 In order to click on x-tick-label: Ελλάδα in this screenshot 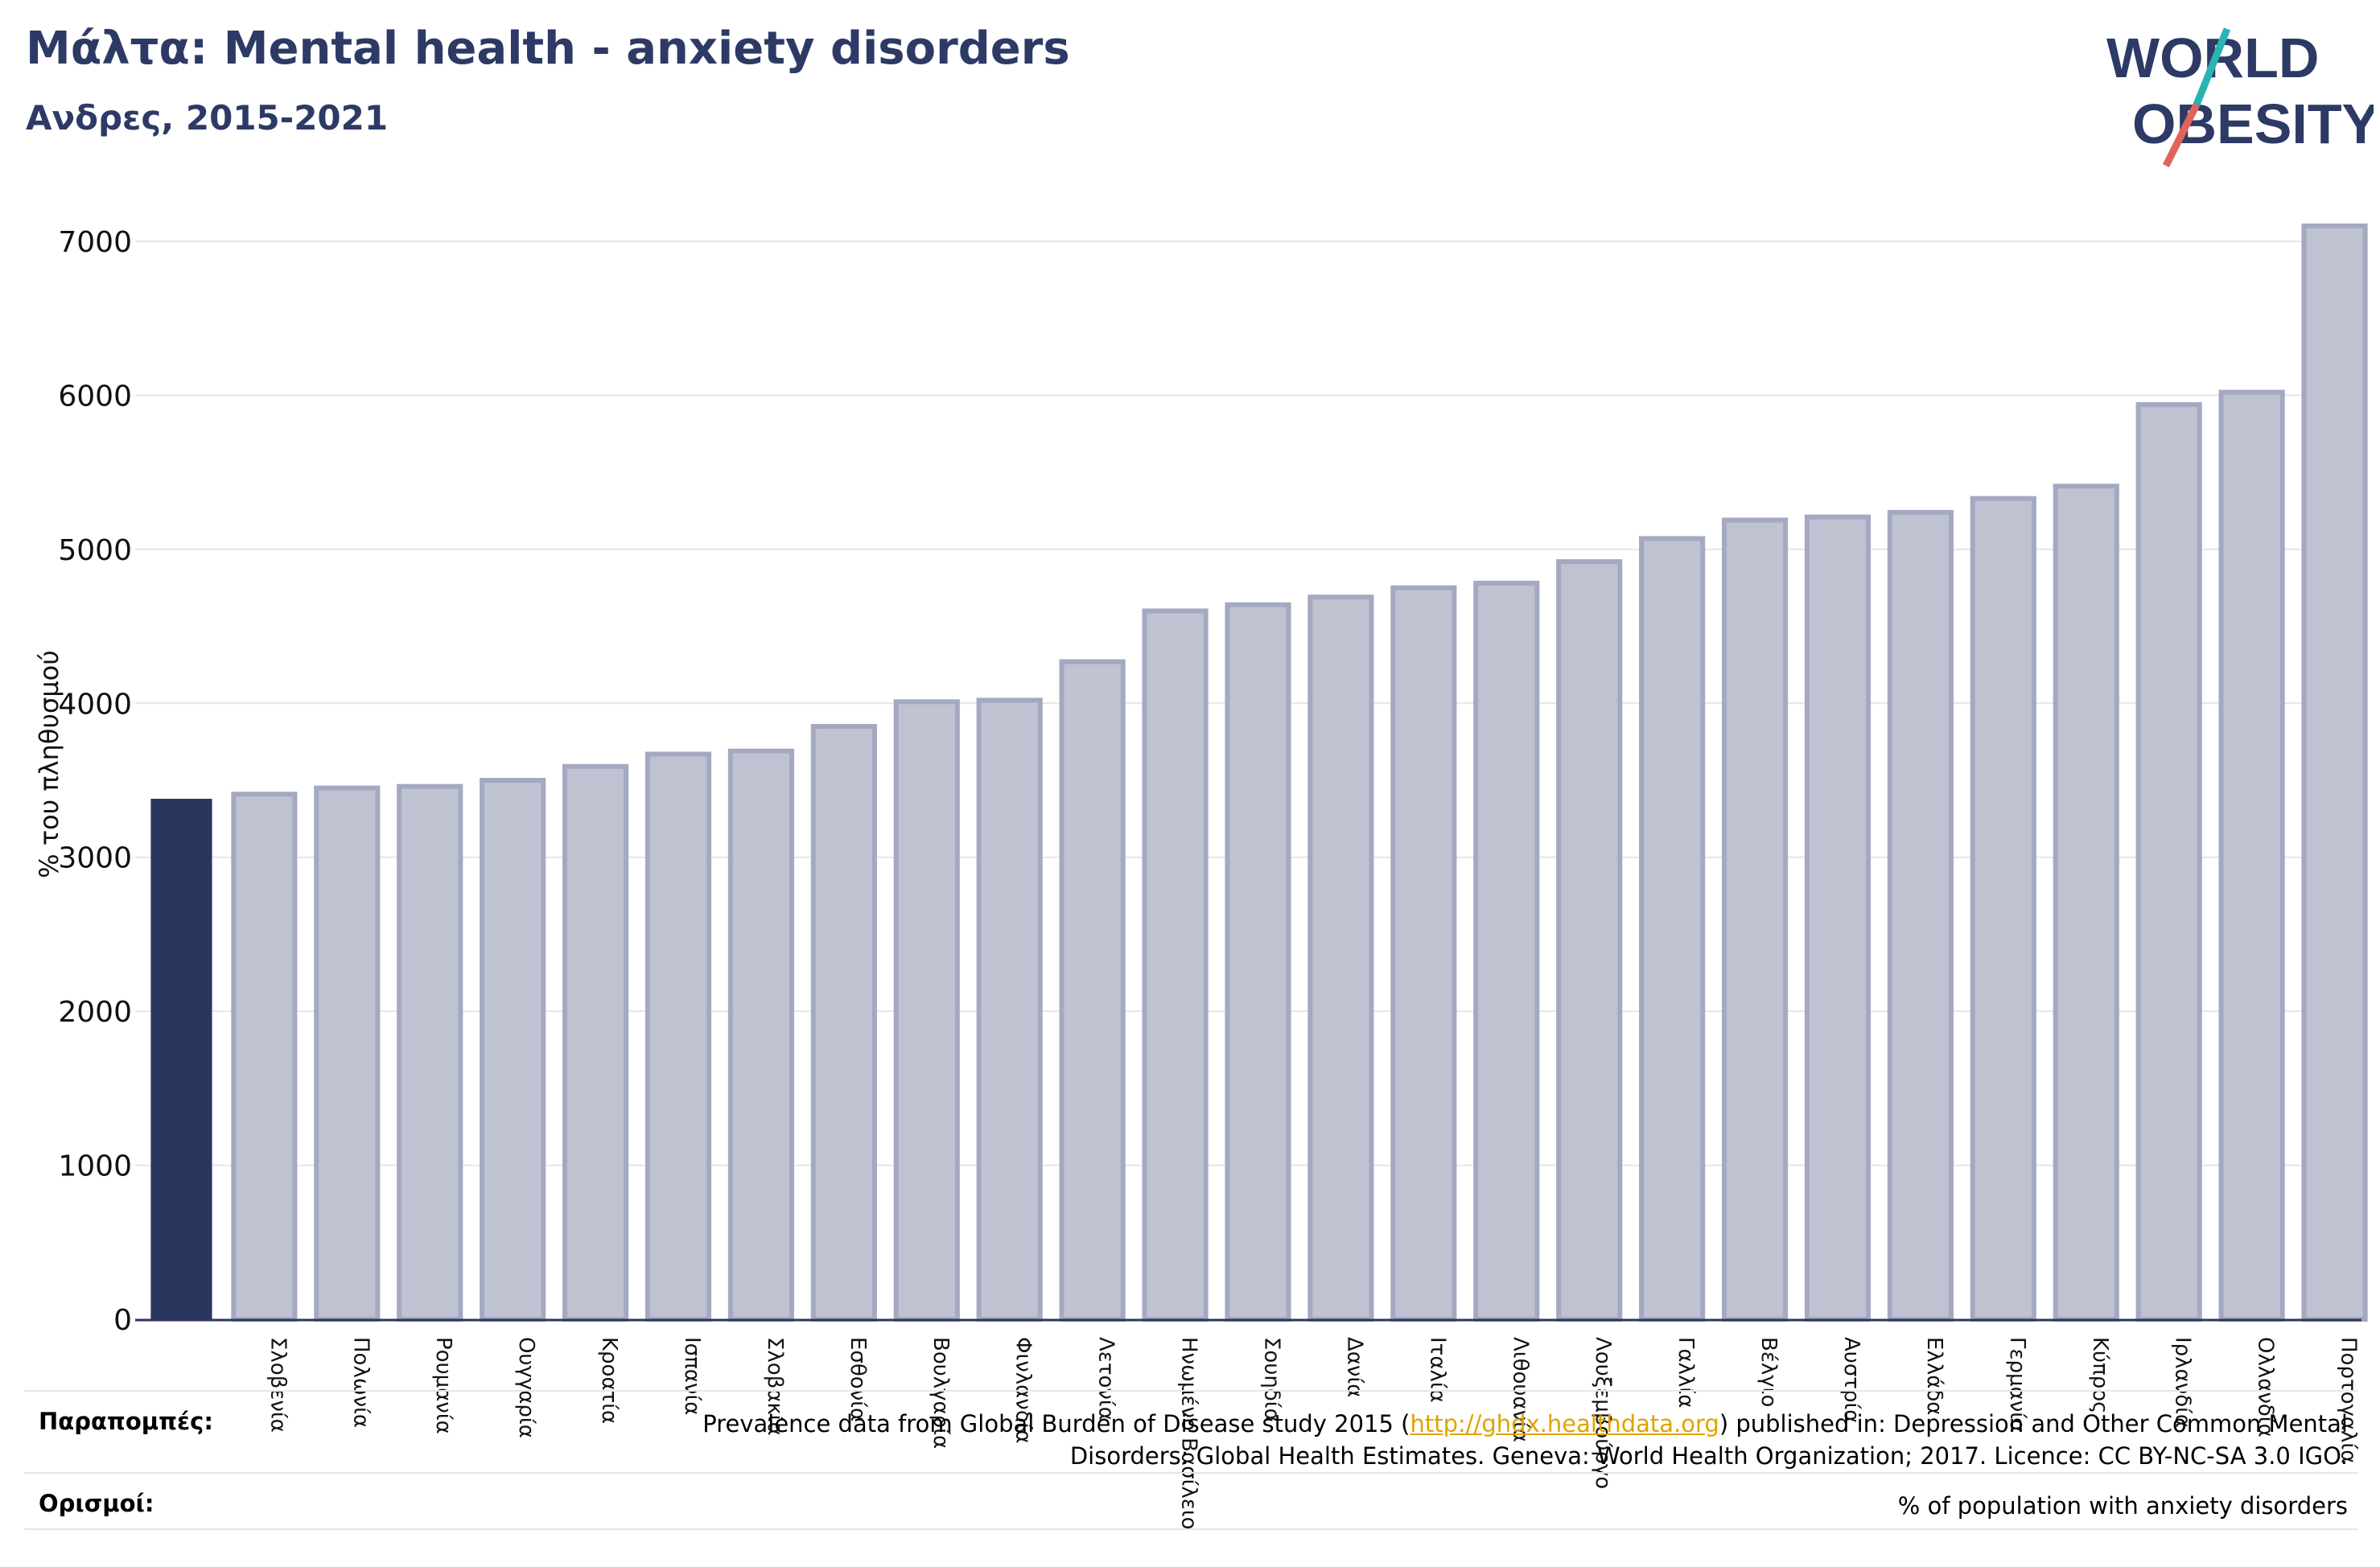, I will do `click(1934, 1376)`.